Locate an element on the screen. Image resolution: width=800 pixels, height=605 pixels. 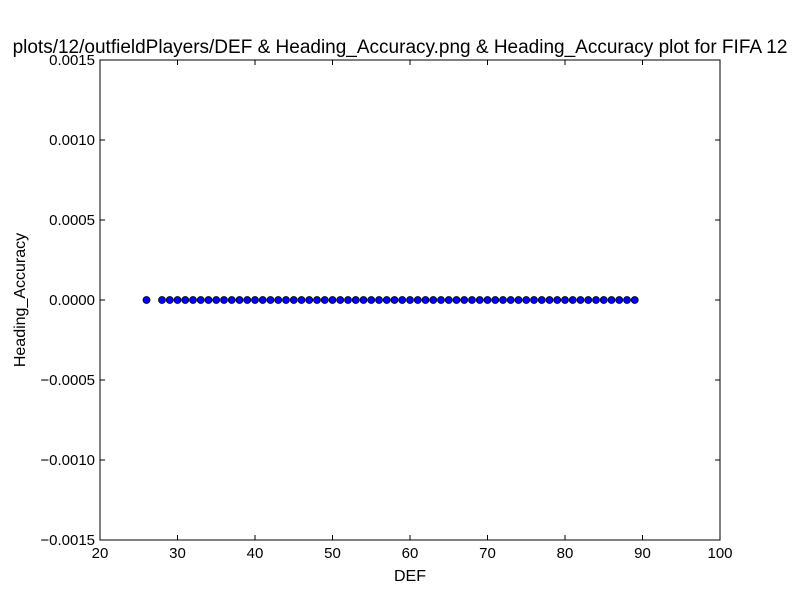
x-tick-label: 60 is located at coordinates (410, 553).